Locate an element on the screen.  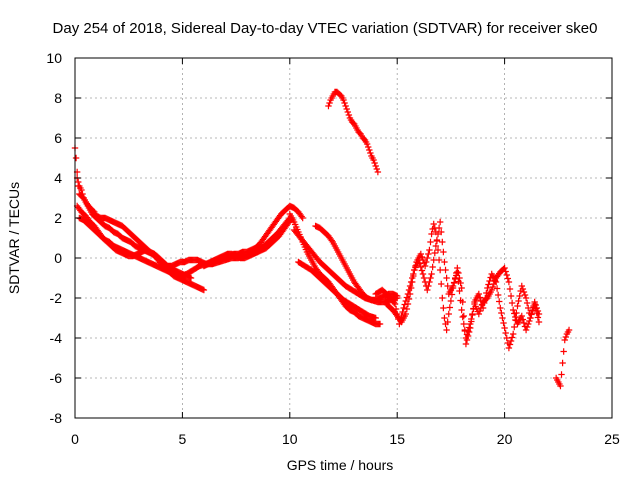
x-tick-label: 25 is located at coordinates (612, 439).